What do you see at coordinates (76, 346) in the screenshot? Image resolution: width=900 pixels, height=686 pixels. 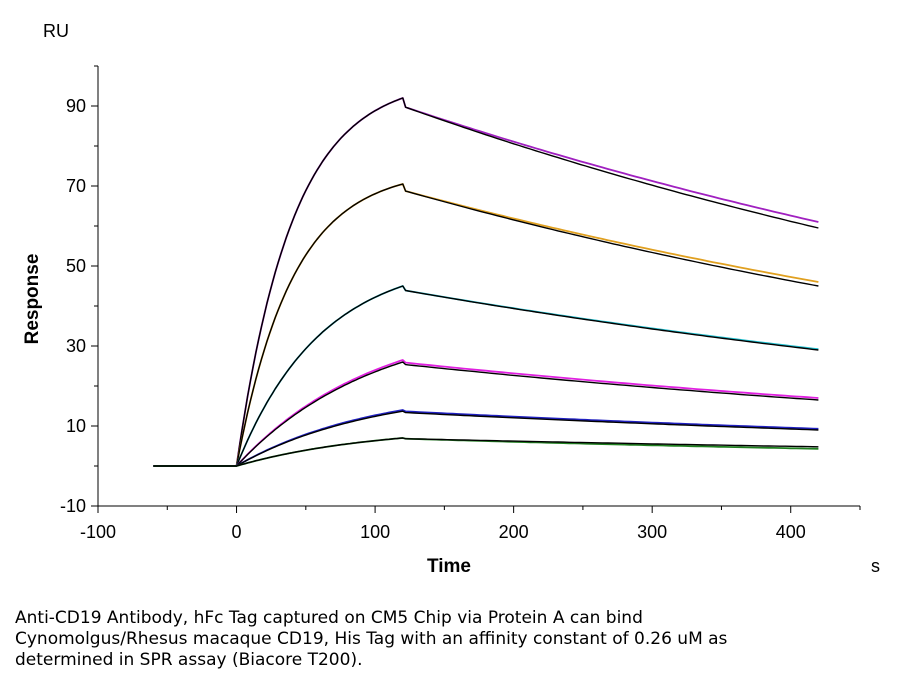 I see `y-tick-label: 30` at bounding box center [76, 346].